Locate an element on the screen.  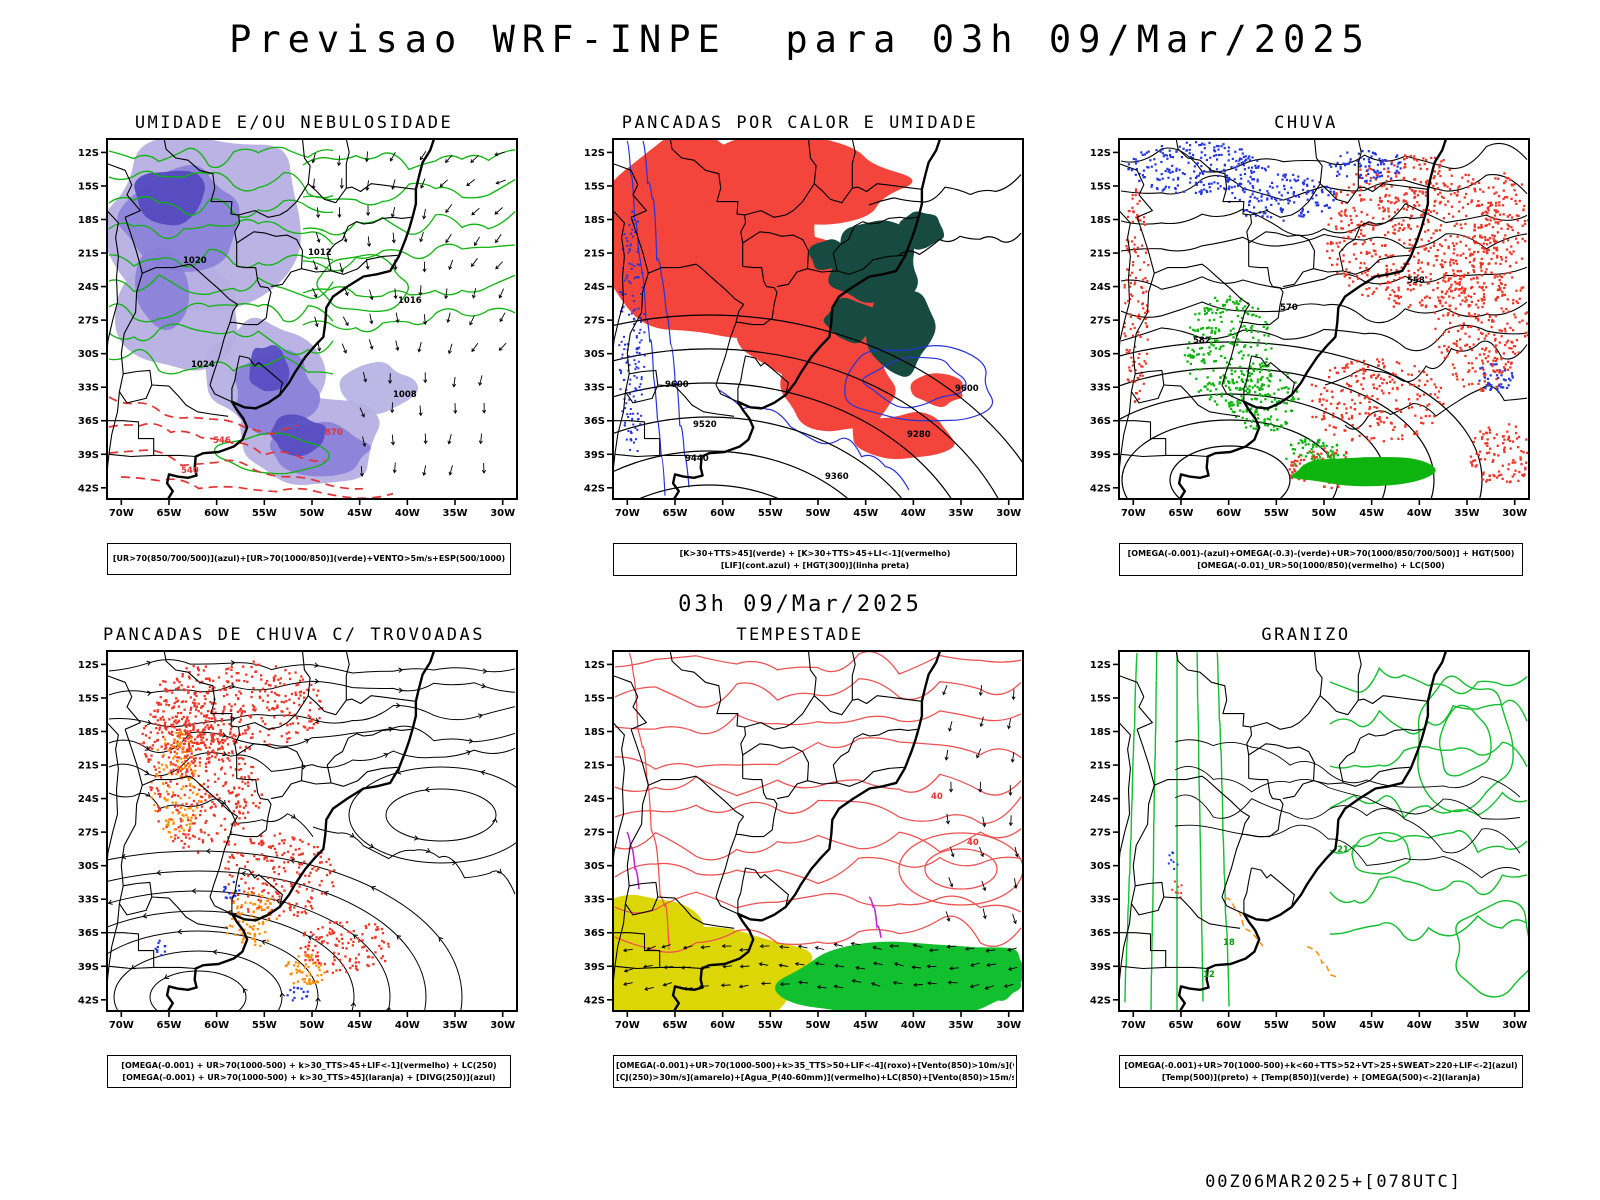
model-run-label: 00Z06MAR2025+[078UTC] is located at coordinates (1333, 1182).